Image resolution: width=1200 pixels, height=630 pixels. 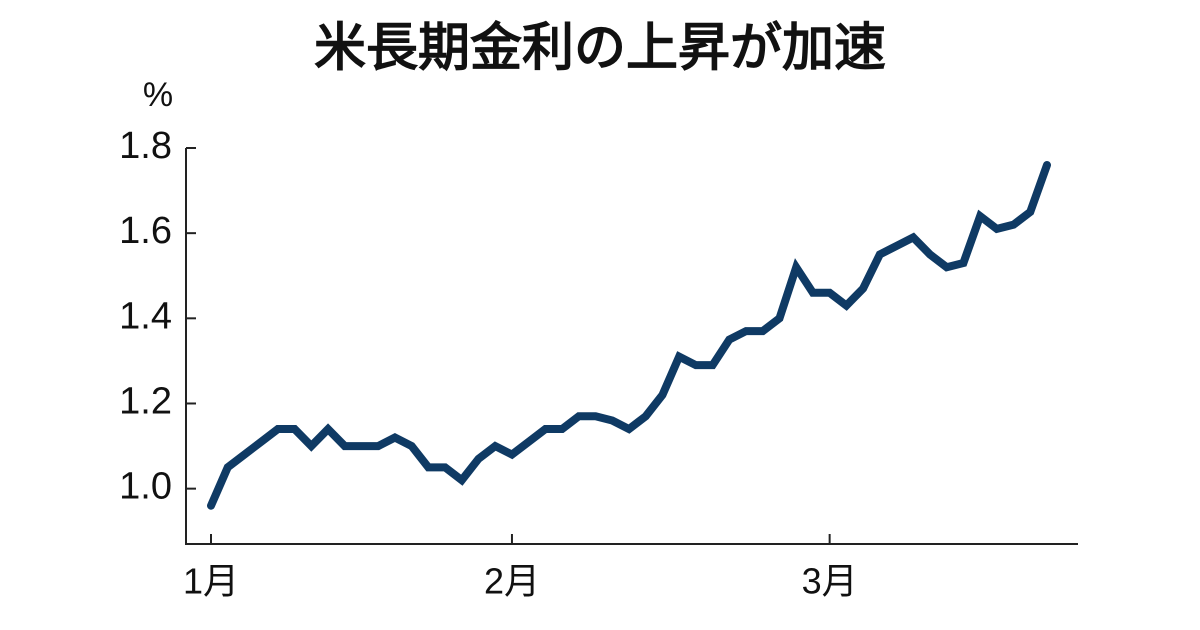 What do you see at coordinates (145, 402) in the screenshot?
I see `y-tick-label: 1.2` at bounding box center [145, 402].